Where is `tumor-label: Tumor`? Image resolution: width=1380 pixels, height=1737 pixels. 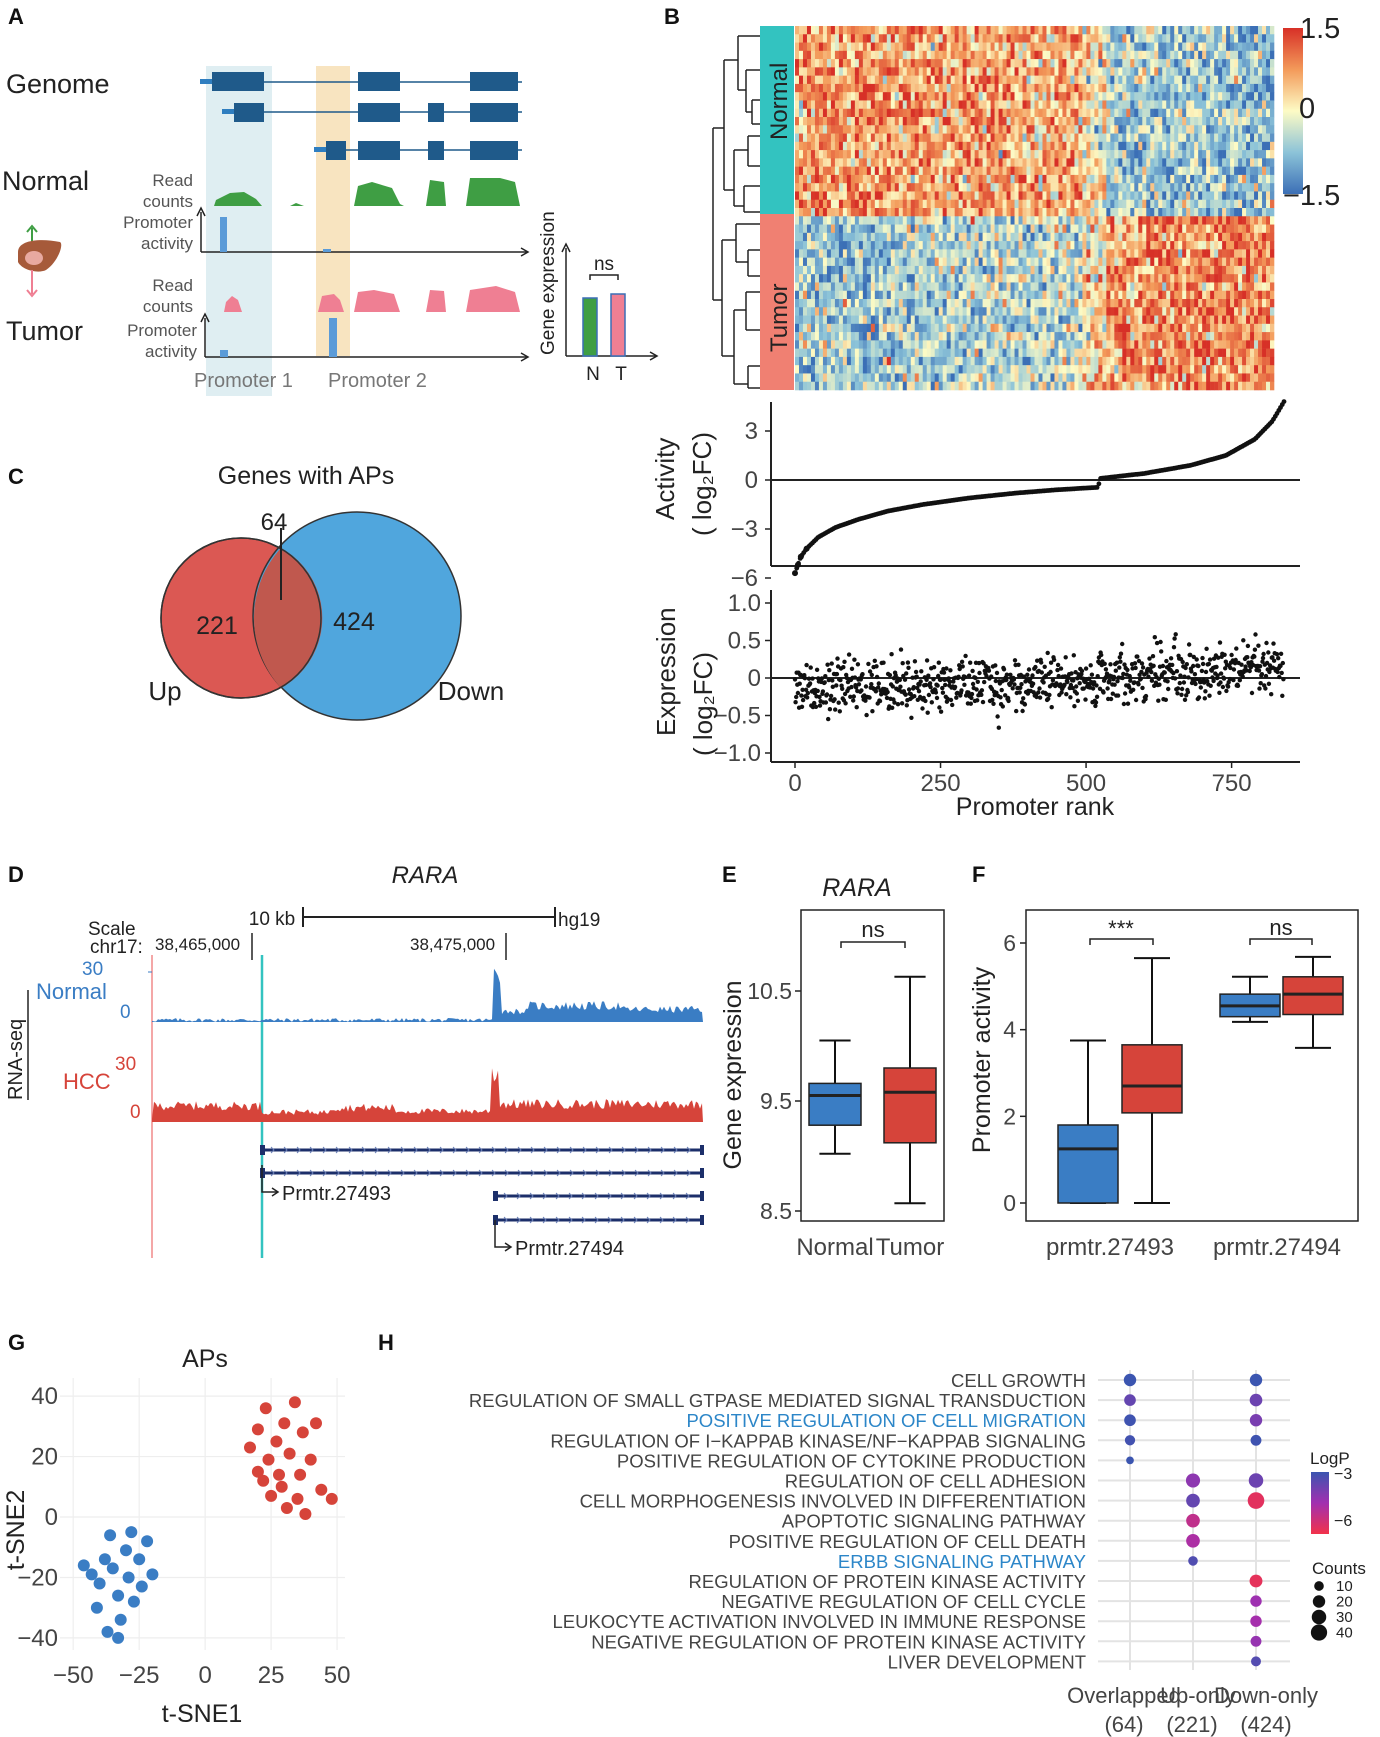
tumor-label: Tumor is located at coordinates (44, 331).